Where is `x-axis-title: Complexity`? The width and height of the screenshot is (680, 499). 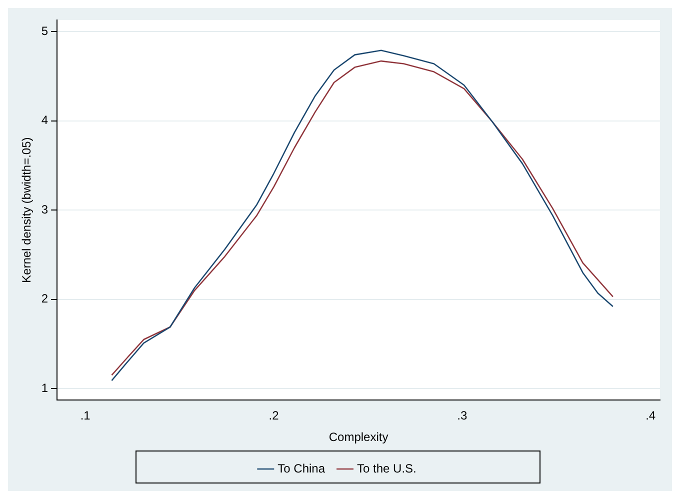 x-axis-title: Complexity is located at coordinates (358, 437).